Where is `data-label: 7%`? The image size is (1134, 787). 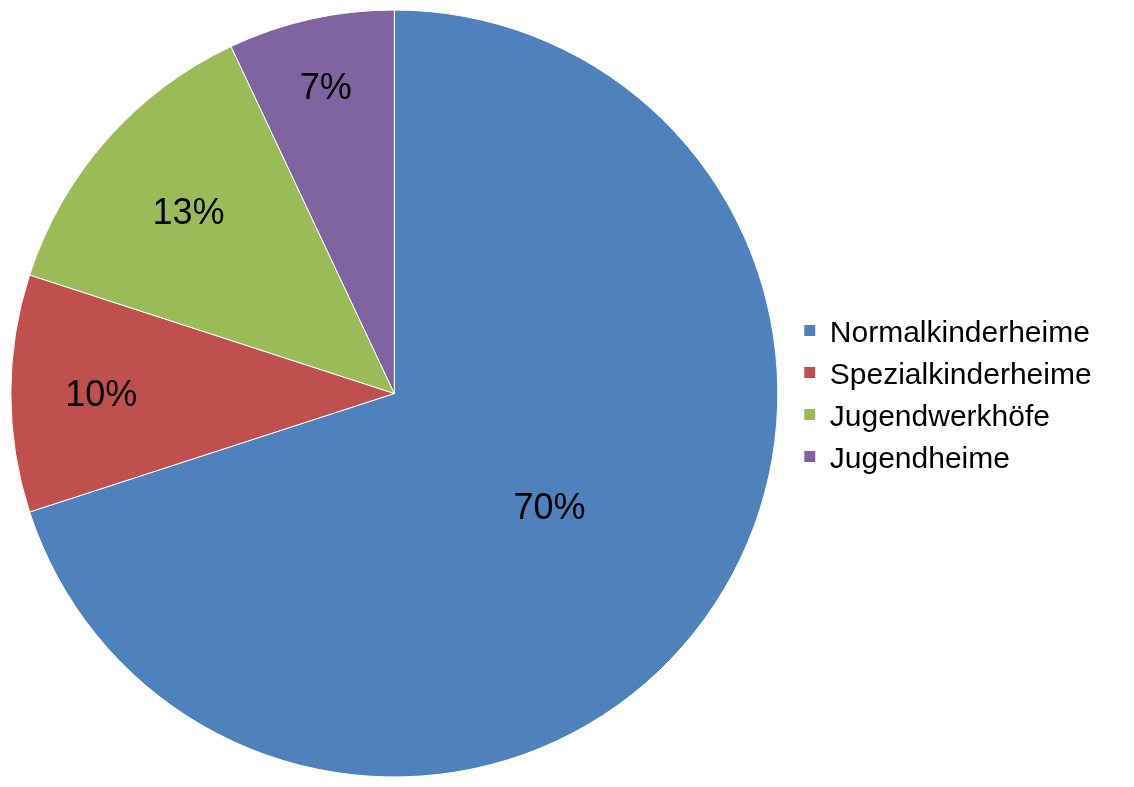 data-label: 7% is located at coordinates (325, 86).